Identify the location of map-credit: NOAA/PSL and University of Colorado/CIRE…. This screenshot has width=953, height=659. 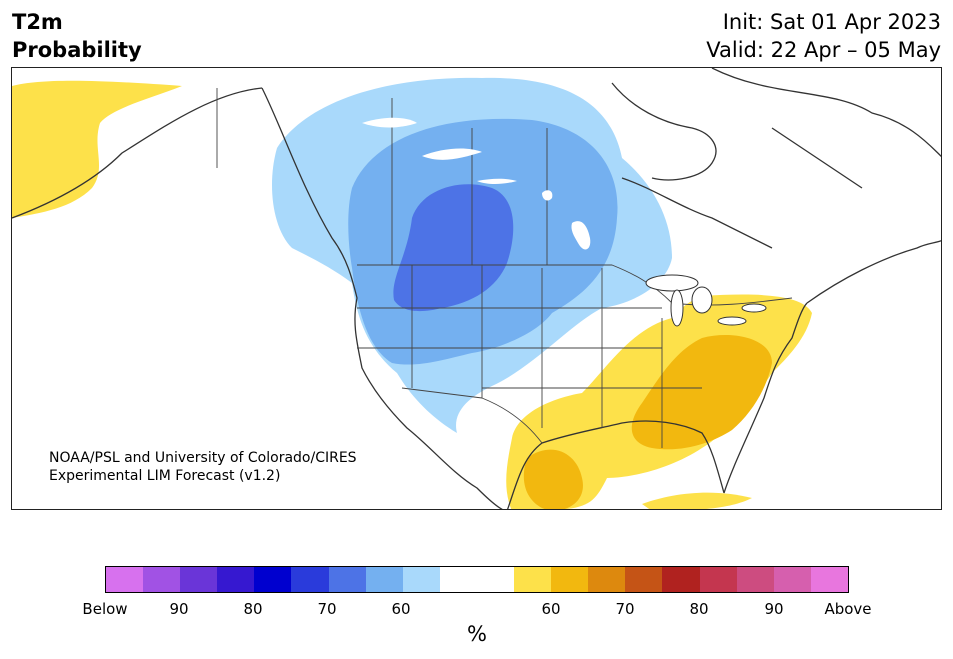
(203, 467).